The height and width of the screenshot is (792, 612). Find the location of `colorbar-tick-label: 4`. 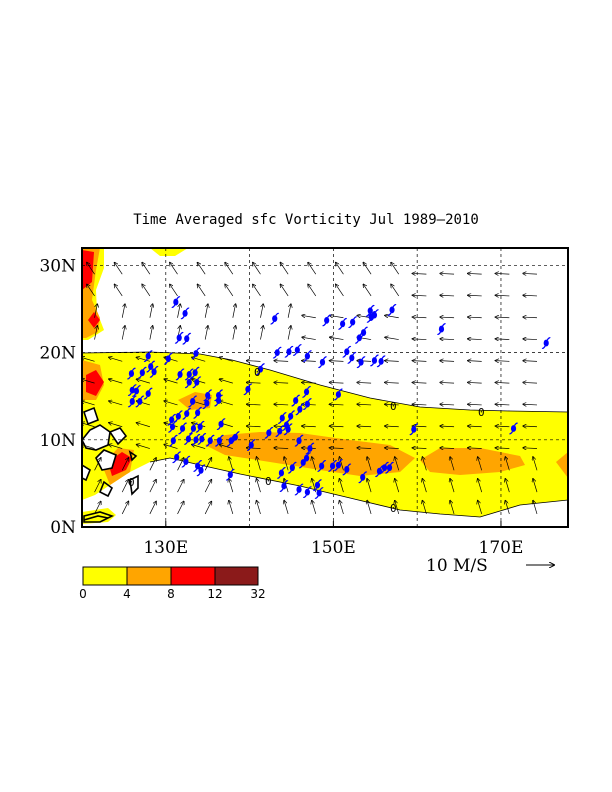

colorbar-tick-label: 4 is located at coordinates (127, 594).